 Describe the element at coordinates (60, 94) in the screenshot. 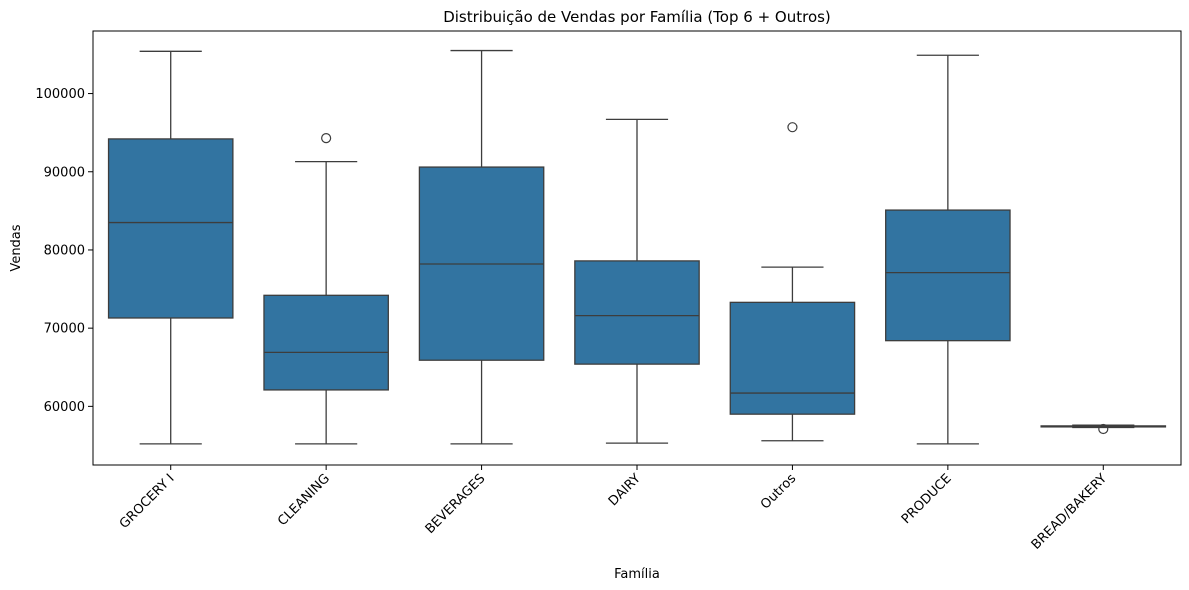

I see `y-tick-label: 100000` at that location.